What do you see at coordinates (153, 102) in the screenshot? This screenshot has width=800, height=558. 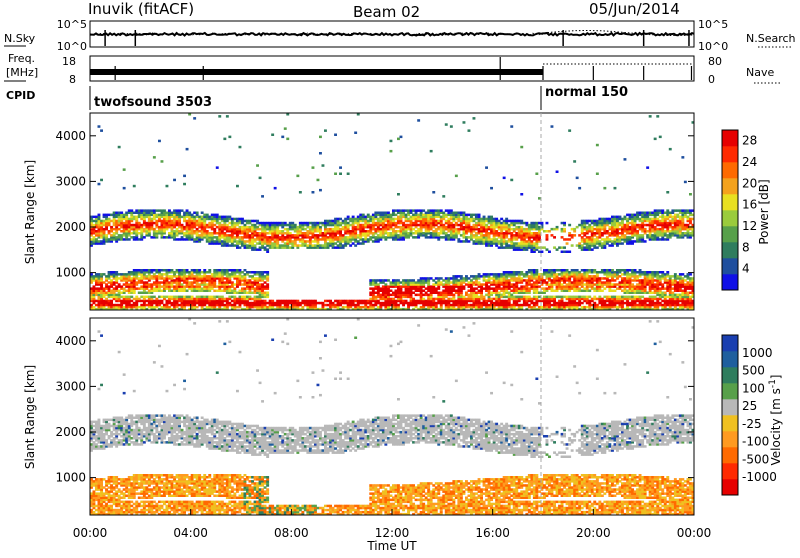 I see `cpid-segment-twofsound: twofsound 3503` at bounding box center [153, 102].